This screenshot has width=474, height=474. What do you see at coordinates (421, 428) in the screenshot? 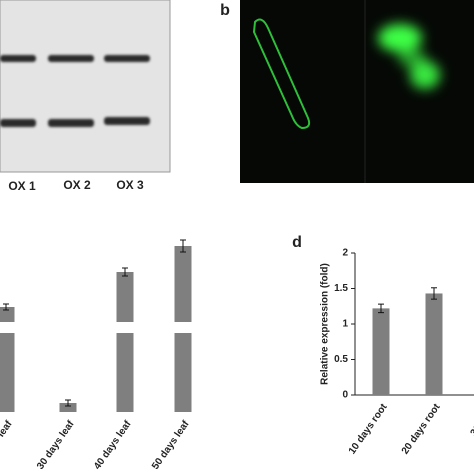
I see `x-tick-label: 20 days root` at bounding box center [421, 428].